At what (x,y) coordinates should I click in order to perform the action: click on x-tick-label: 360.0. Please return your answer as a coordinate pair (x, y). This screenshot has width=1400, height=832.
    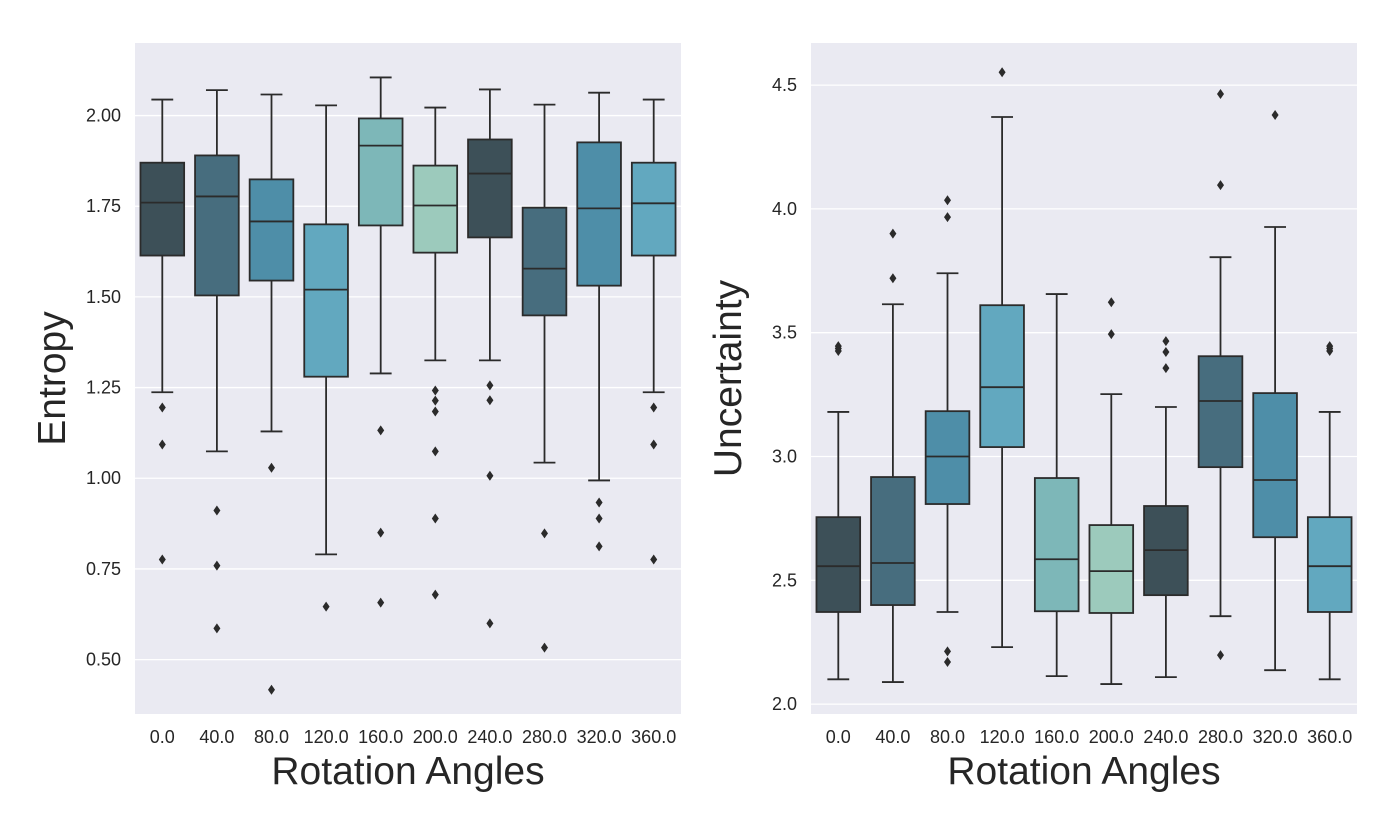
    Looking at the image, I should click on (653, 737).